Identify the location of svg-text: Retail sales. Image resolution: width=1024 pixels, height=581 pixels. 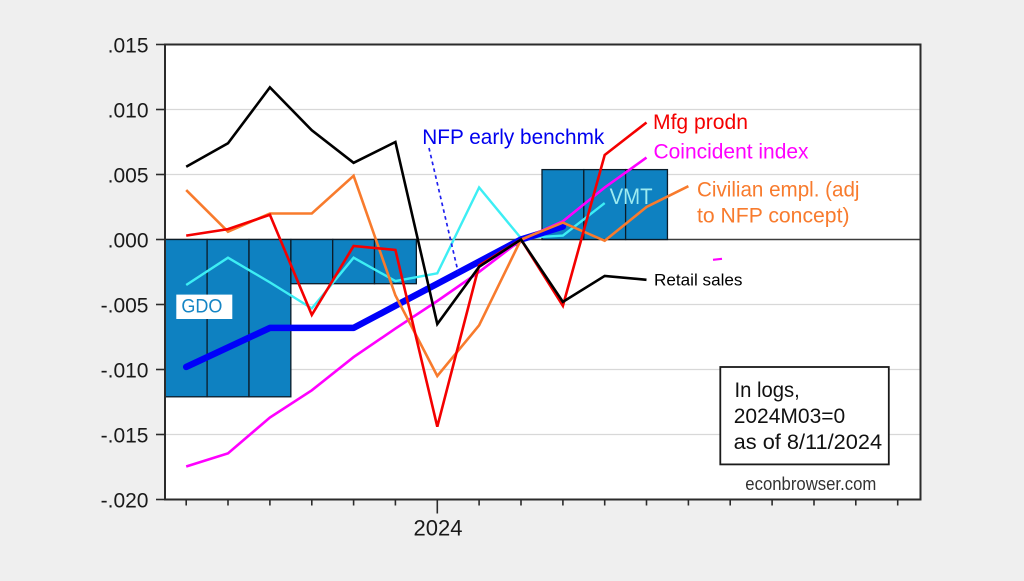
(698, 279).